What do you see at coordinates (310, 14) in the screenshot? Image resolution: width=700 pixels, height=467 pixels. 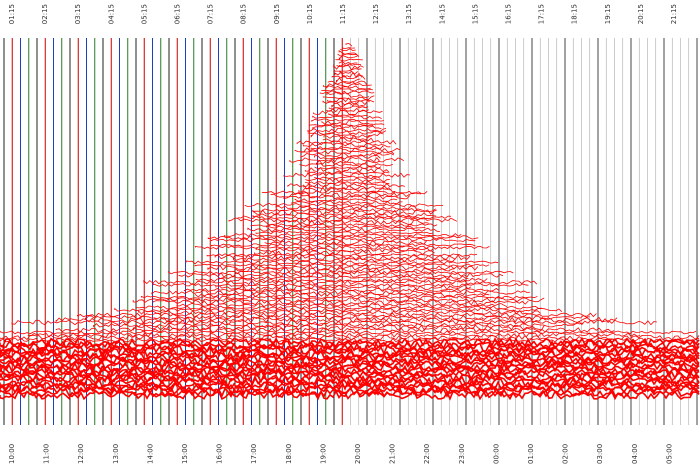 I see `top-time-label: 10:15` at bounding box center [310, 14].